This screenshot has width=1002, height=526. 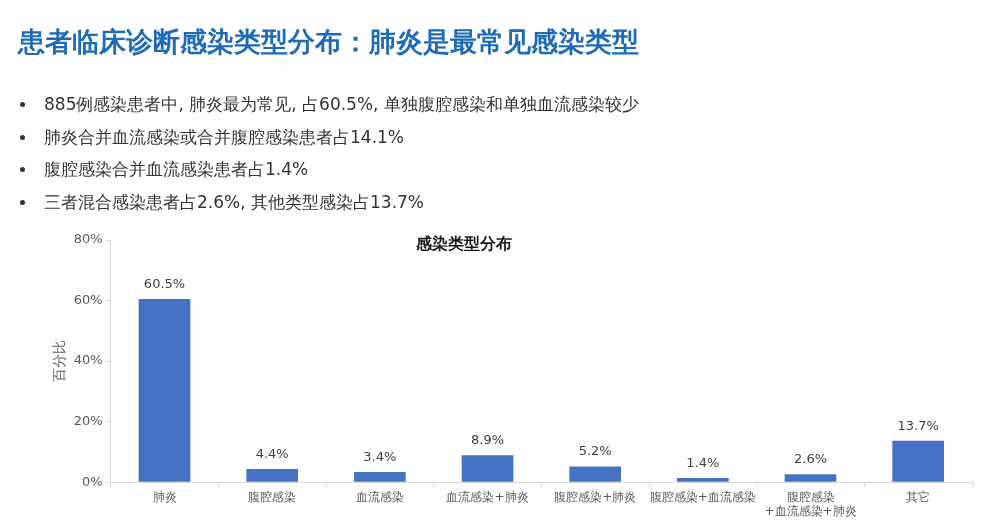 I want to click on text: 885例感染患者中, 肺炎最为常见, 占60.5%, 单独腹腔感染和单独血流感染较少, so click(x=341, y=104).